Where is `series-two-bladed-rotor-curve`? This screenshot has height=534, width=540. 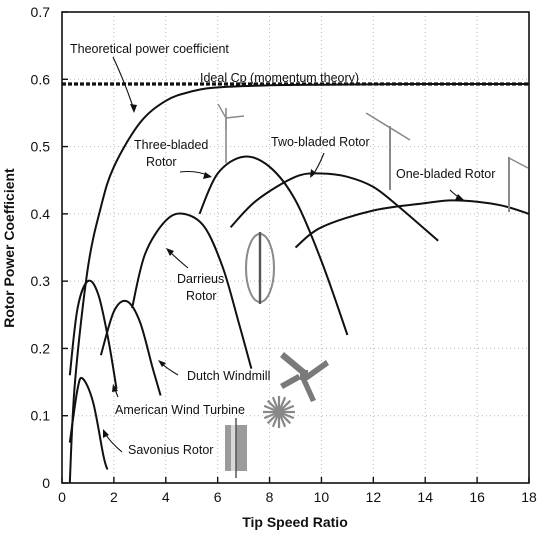
series-two-bladed-rotor-curve is located at coordinates (334, 207).